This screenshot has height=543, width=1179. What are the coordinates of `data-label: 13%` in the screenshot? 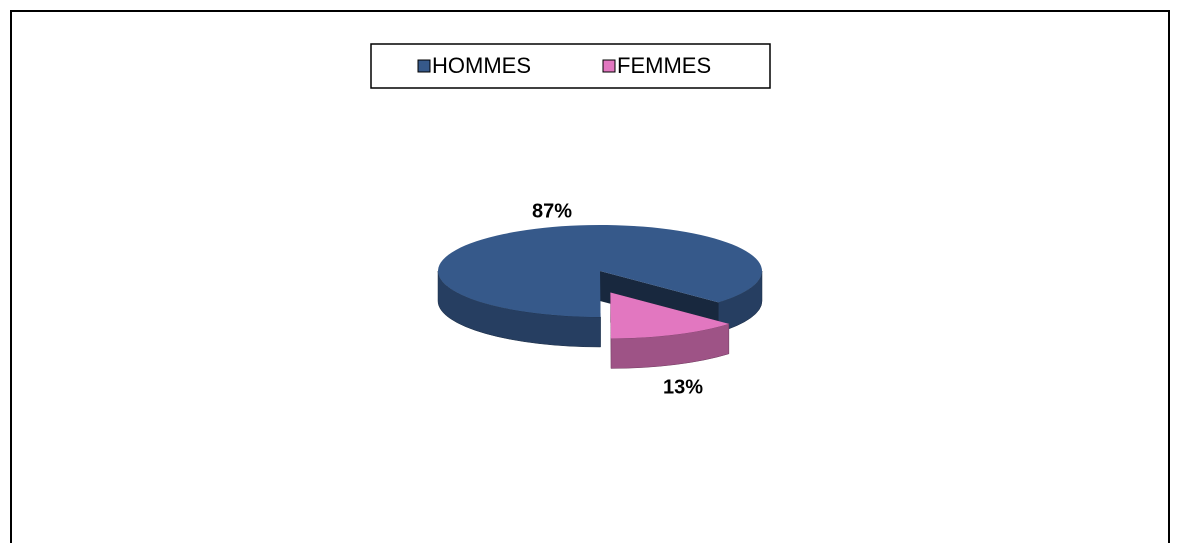 It's located at (683, 387).